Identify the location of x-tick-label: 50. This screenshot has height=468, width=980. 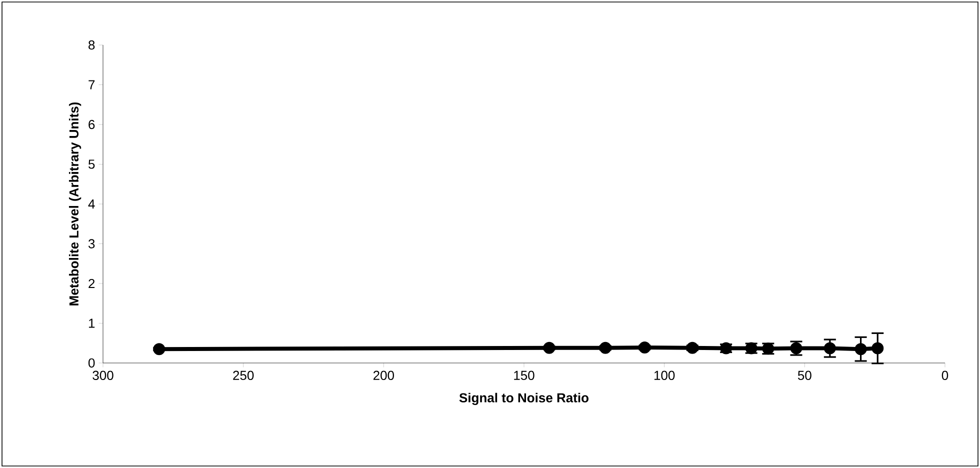
(805, 375).